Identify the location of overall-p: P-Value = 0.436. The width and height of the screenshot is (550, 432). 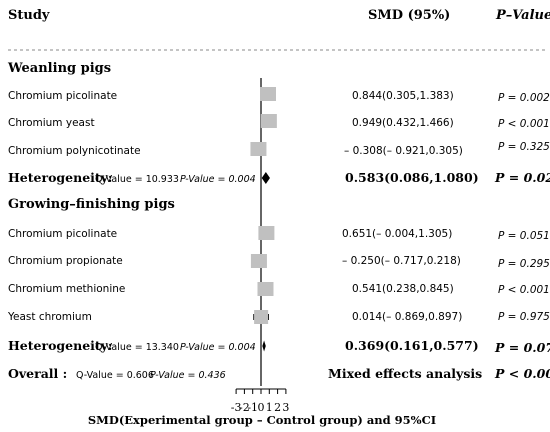
(188, 375).